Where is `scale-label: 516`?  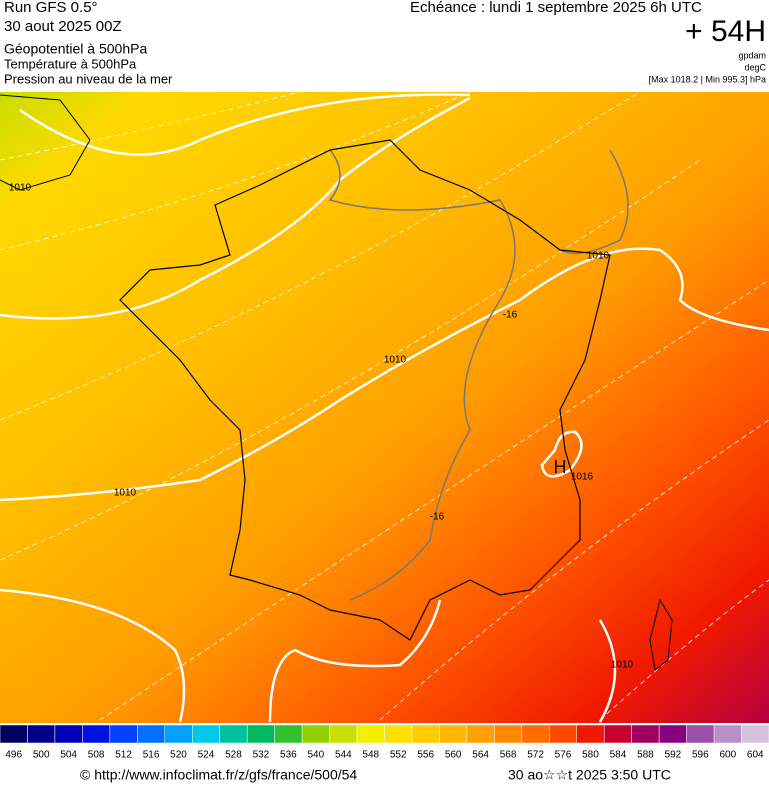 scale-label: 516 is located at coordinates (151, 755).